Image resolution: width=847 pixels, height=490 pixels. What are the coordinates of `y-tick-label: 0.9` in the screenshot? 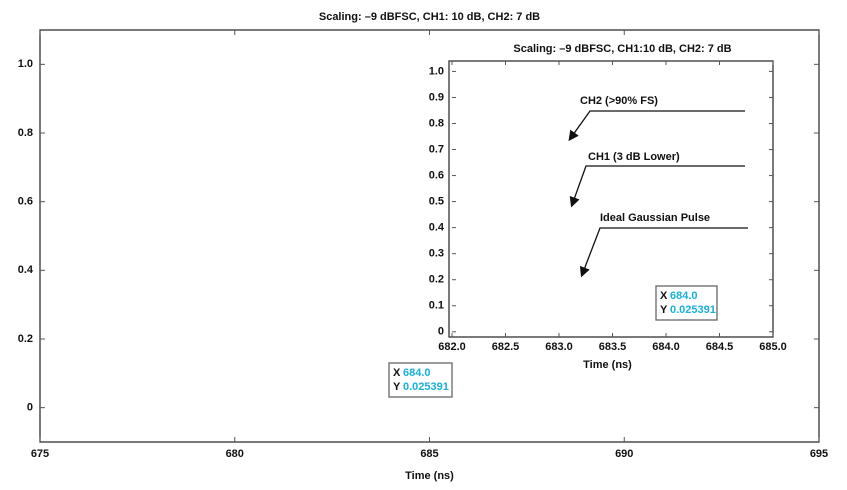 It's located at (436, 97).